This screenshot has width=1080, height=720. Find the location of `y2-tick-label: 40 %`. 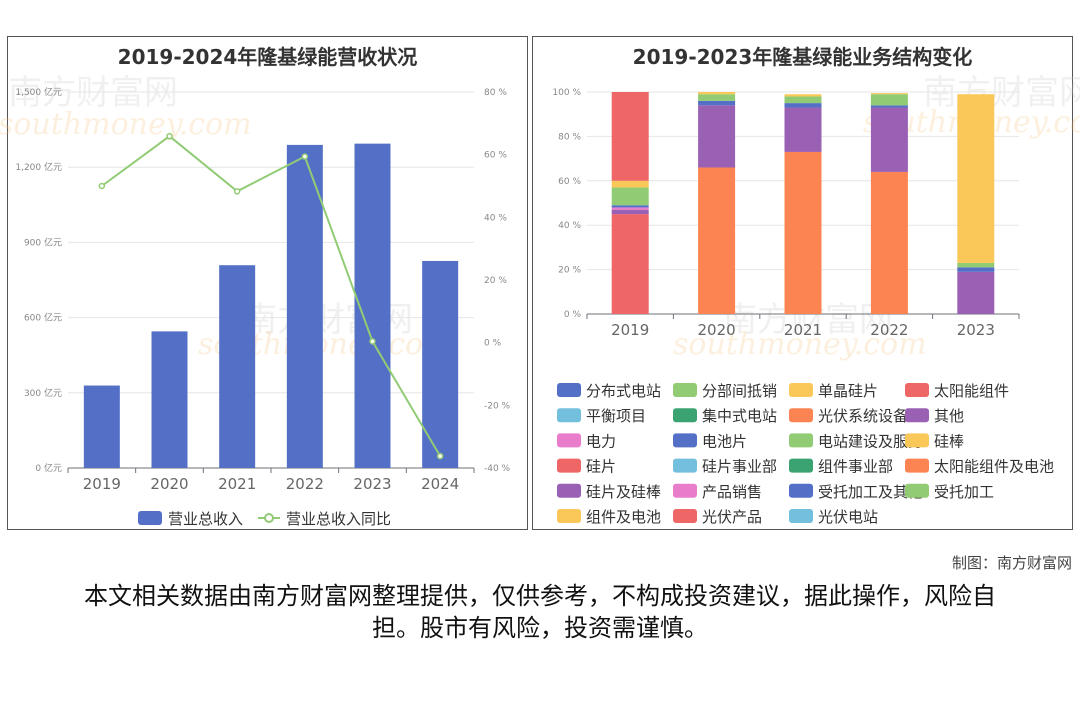

y2-tick-label: 40 % is located at coordinates (495, 218).